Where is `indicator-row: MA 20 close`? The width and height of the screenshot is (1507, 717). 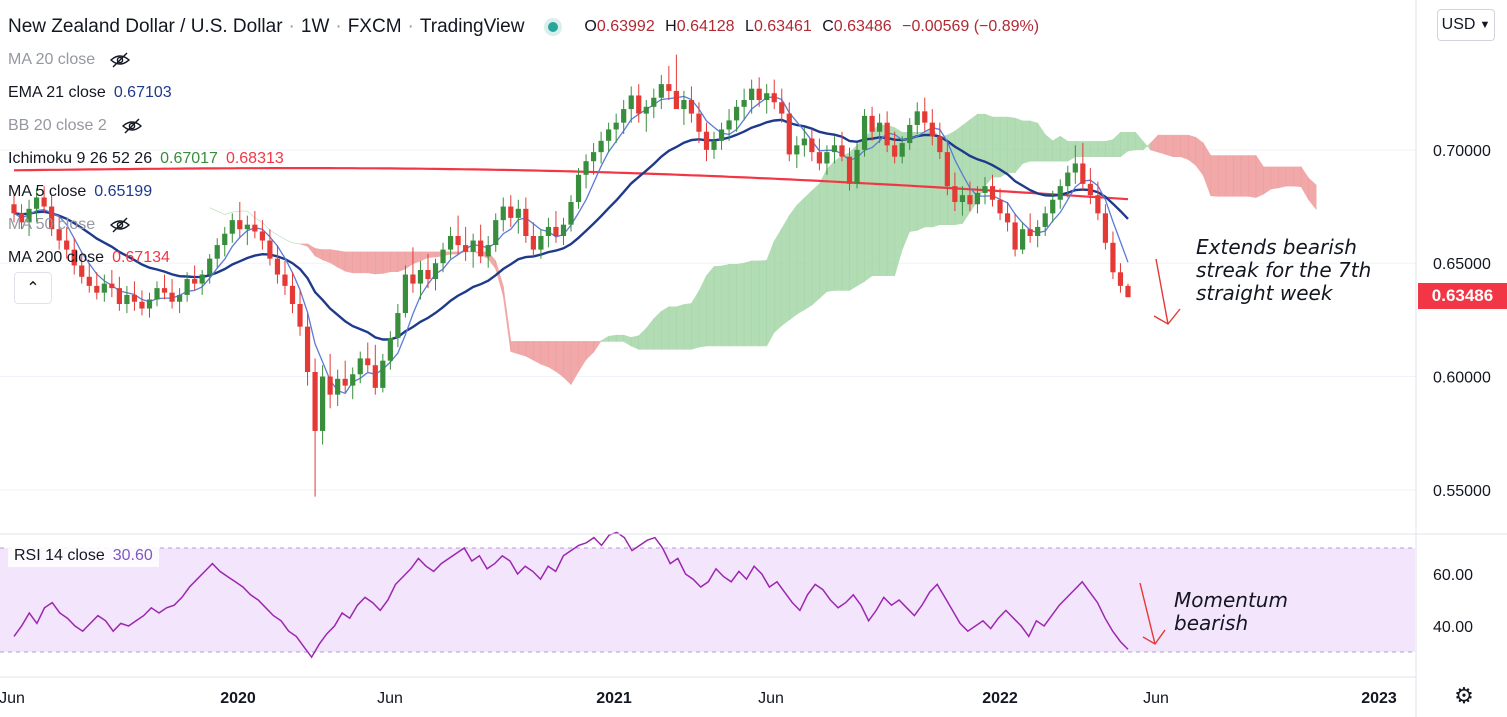 indicator-row: MA 20 close is located at coordinates (526, 59).